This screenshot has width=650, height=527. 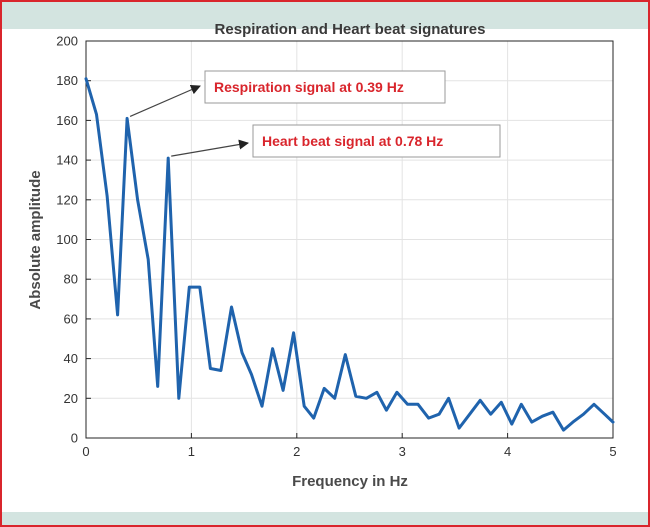 What do you see at coordinates (352, 141) in the screenshot?
I see `annotation-label: Heart beat signal at 0.78 Hz` at bounding box center [352, 141].